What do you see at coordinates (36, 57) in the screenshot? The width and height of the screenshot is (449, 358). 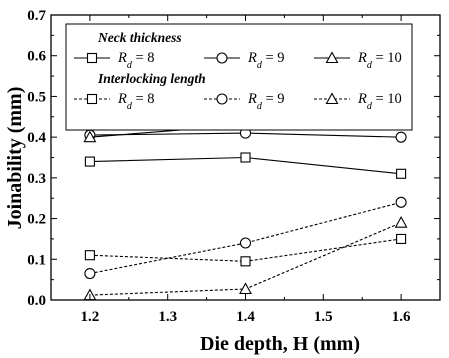 I see `y-tick-label: 0.6` at bounding box center [36, 57].